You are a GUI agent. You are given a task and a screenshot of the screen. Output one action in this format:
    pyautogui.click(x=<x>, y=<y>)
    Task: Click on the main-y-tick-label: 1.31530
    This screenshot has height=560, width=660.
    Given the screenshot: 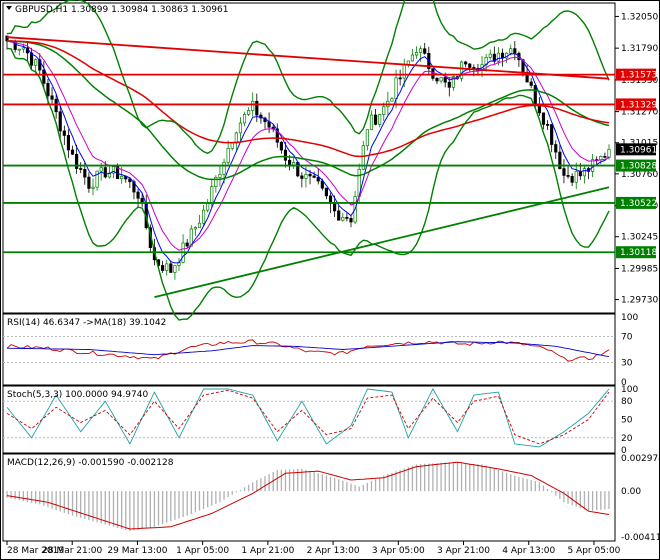 What is the action you would take?
    pyautogui.click(x=639, y=81)
    